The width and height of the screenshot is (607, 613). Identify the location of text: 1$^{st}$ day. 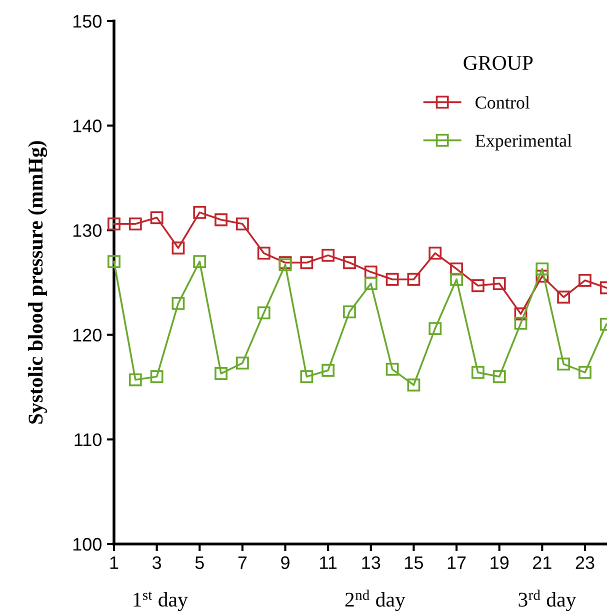
(161, 601).